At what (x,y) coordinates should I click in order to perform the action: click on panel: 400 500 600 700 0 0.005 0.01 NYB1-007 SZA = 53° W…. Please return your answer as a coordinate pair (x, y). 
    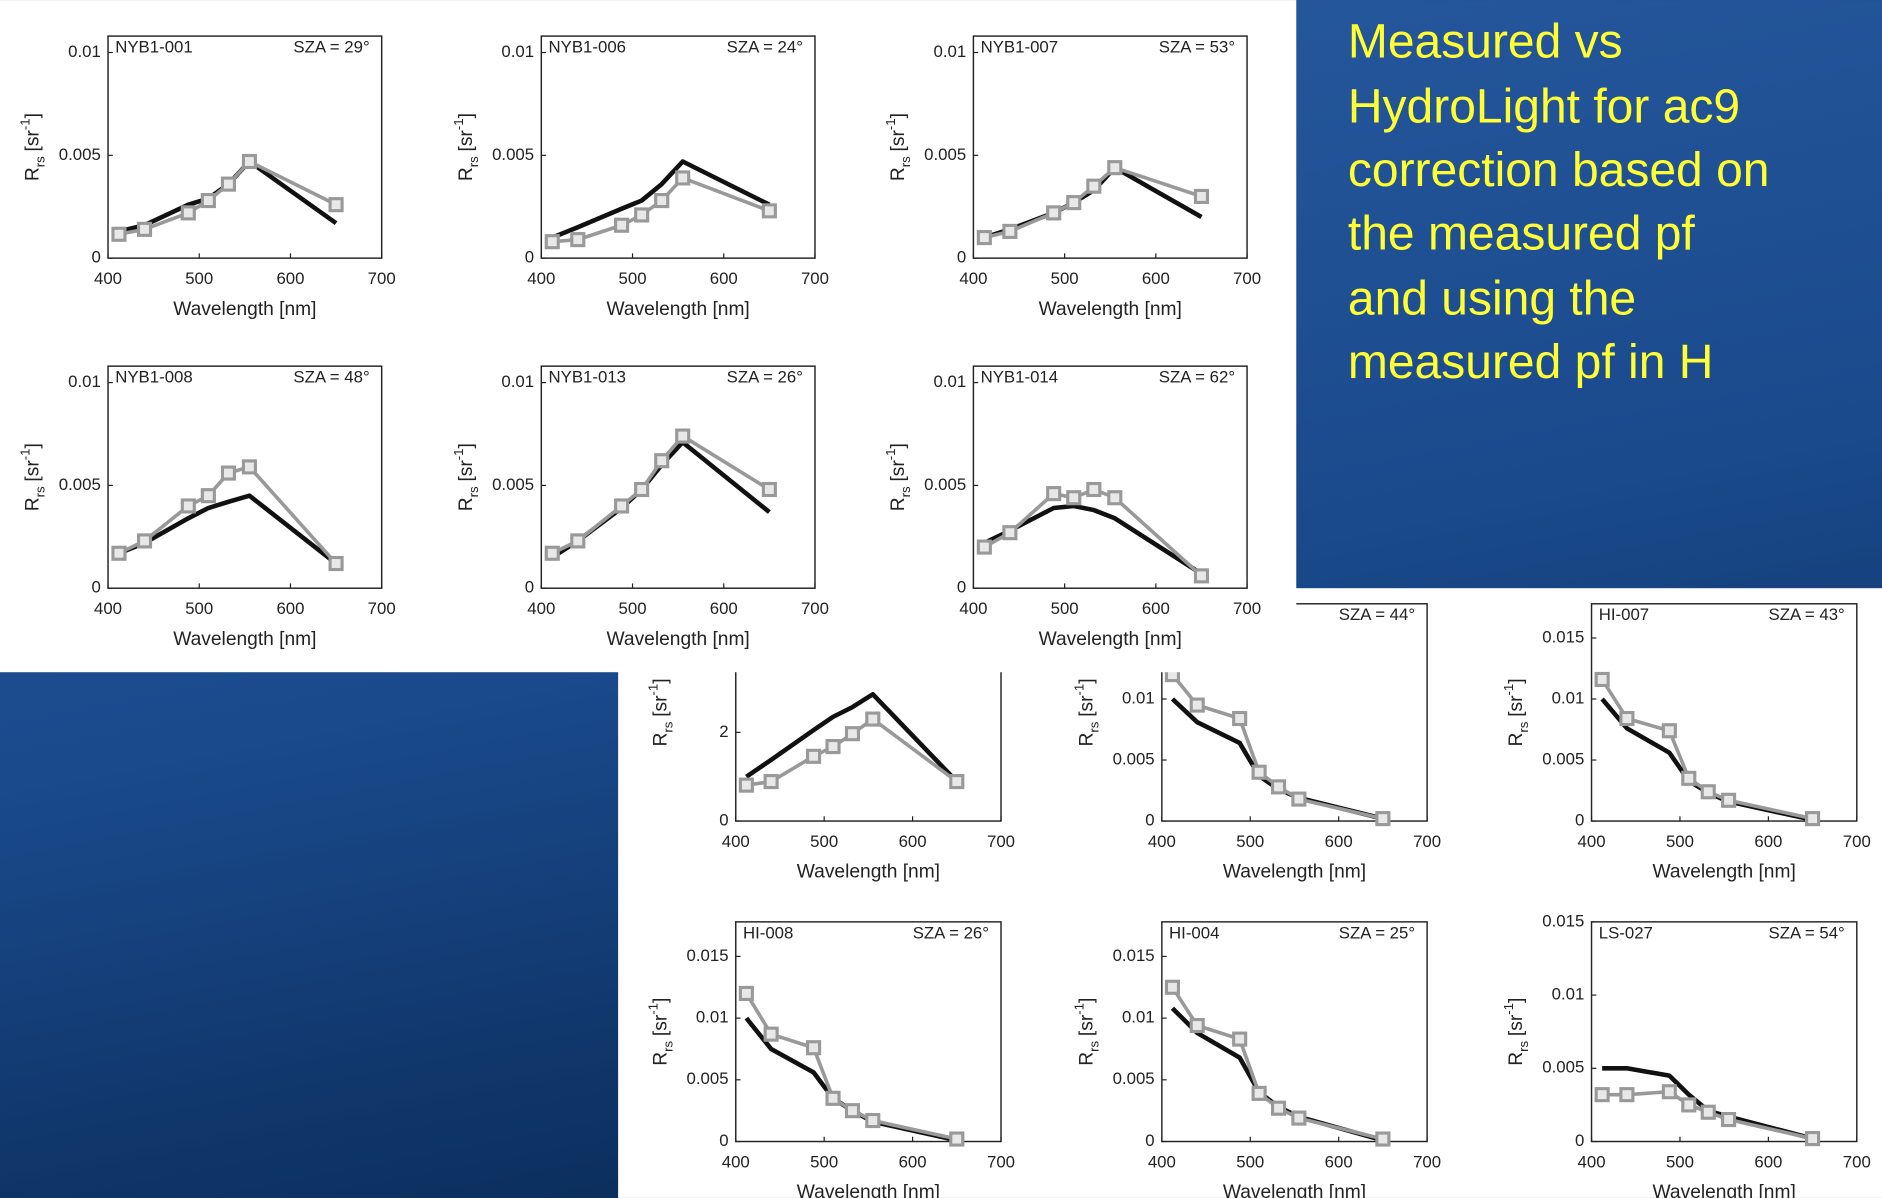
    Looking at the image, I should click on (1072, 177).